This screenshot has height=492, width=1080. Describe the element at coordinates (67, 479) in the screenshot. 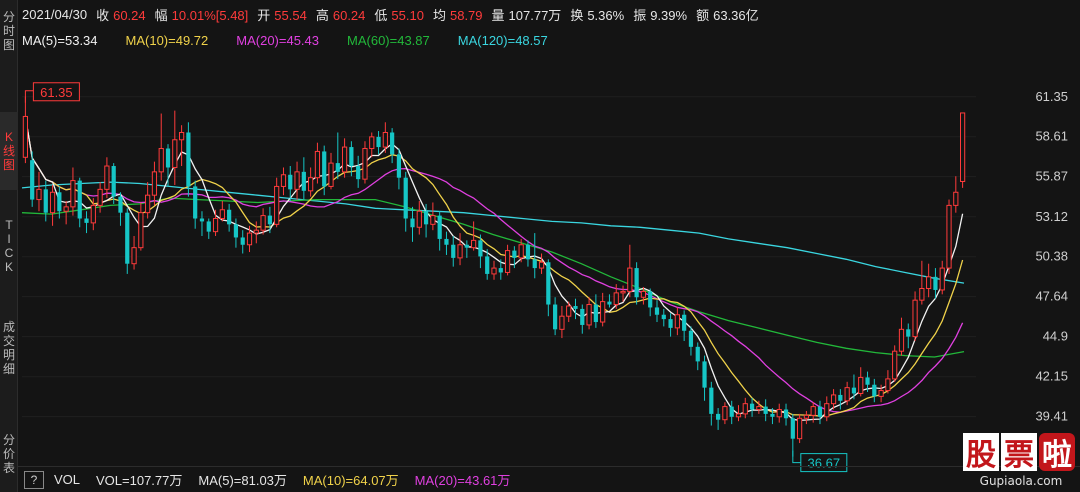

I see `indicator-name: VOL` at that location.